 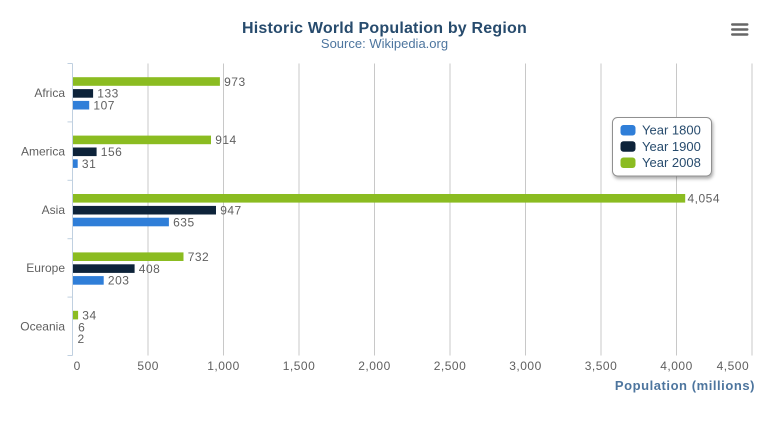 I want to click on svg-text: Europe, so click(x=45, y=268).